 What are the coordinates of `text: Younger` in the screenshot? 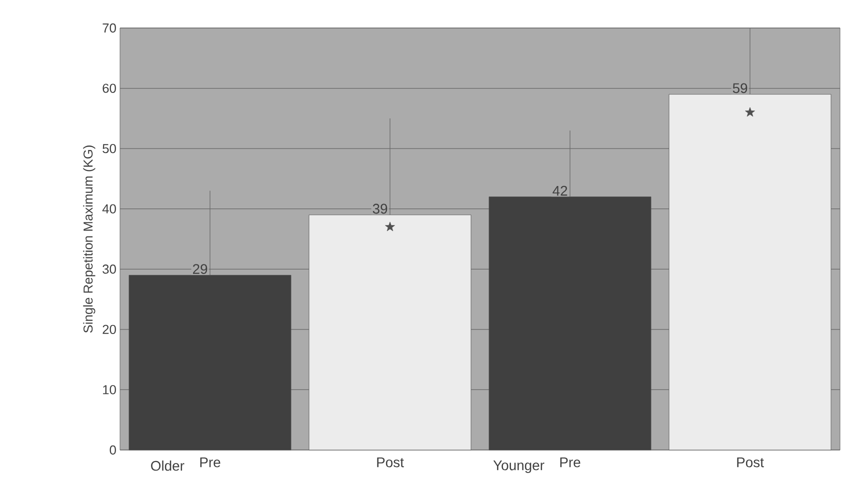 It's located at (518, 467).